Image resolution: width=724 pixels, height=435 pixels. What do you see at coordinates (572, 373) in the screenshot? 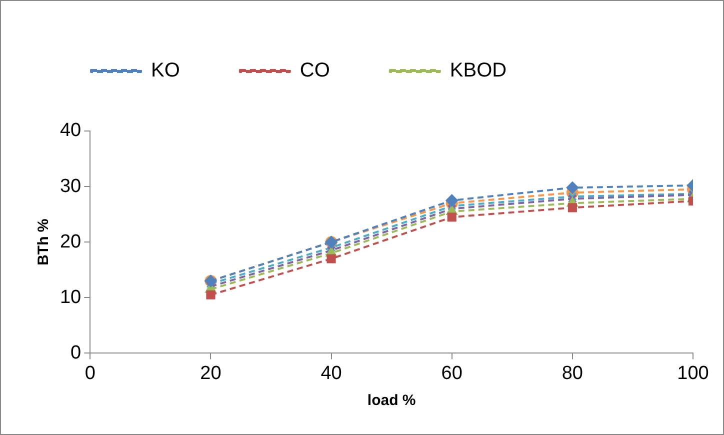
I see `x-tick-label: 80` at bounding box center [572, 373].